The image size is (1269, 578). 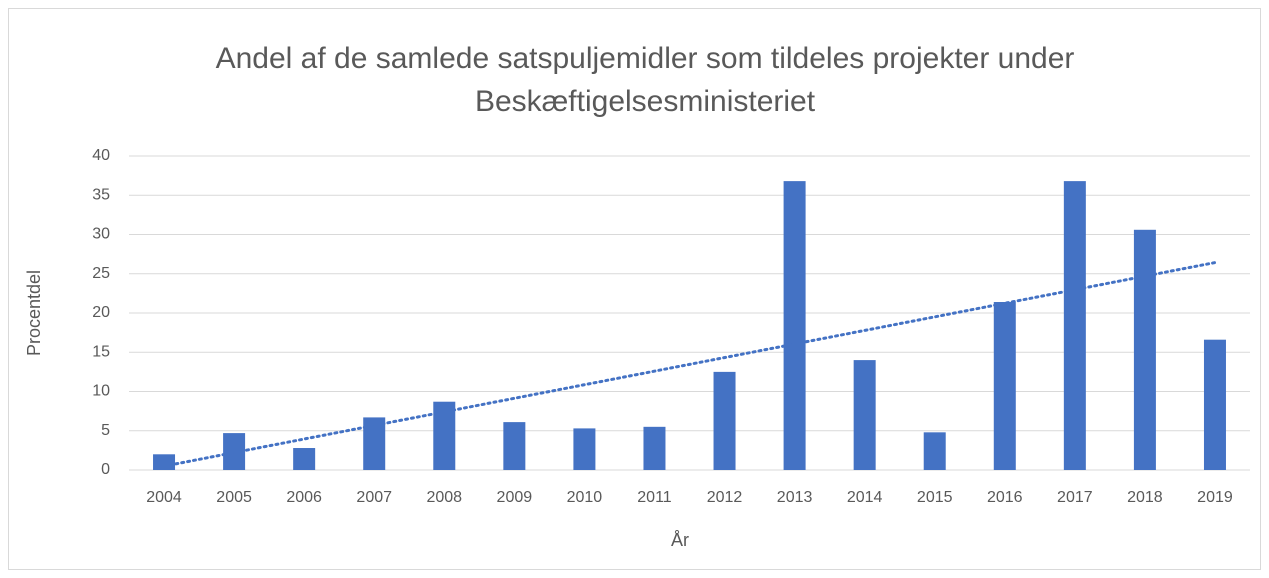 What do you see at coordinates (374, 497) in the screenshot?
I see `x-tick-label: 2007` at bounding box center [374, 497].